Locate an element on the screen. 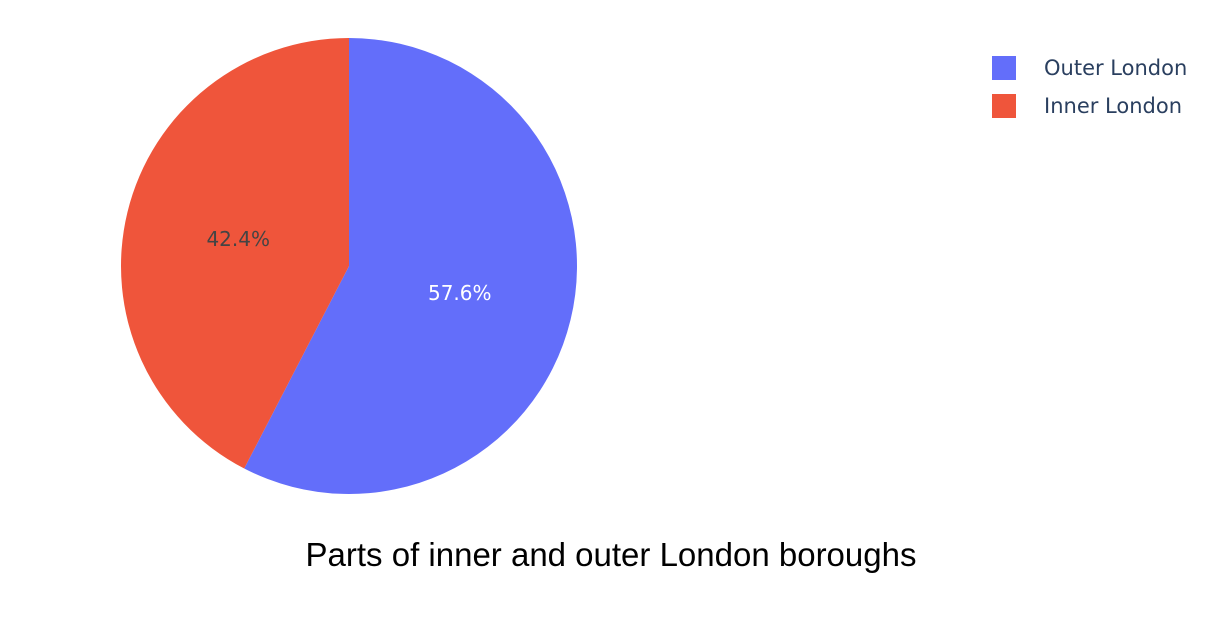 The width and height of the screenshot is (1222, 626). pie-slice-inner-london is located at coordinates (235, 253).